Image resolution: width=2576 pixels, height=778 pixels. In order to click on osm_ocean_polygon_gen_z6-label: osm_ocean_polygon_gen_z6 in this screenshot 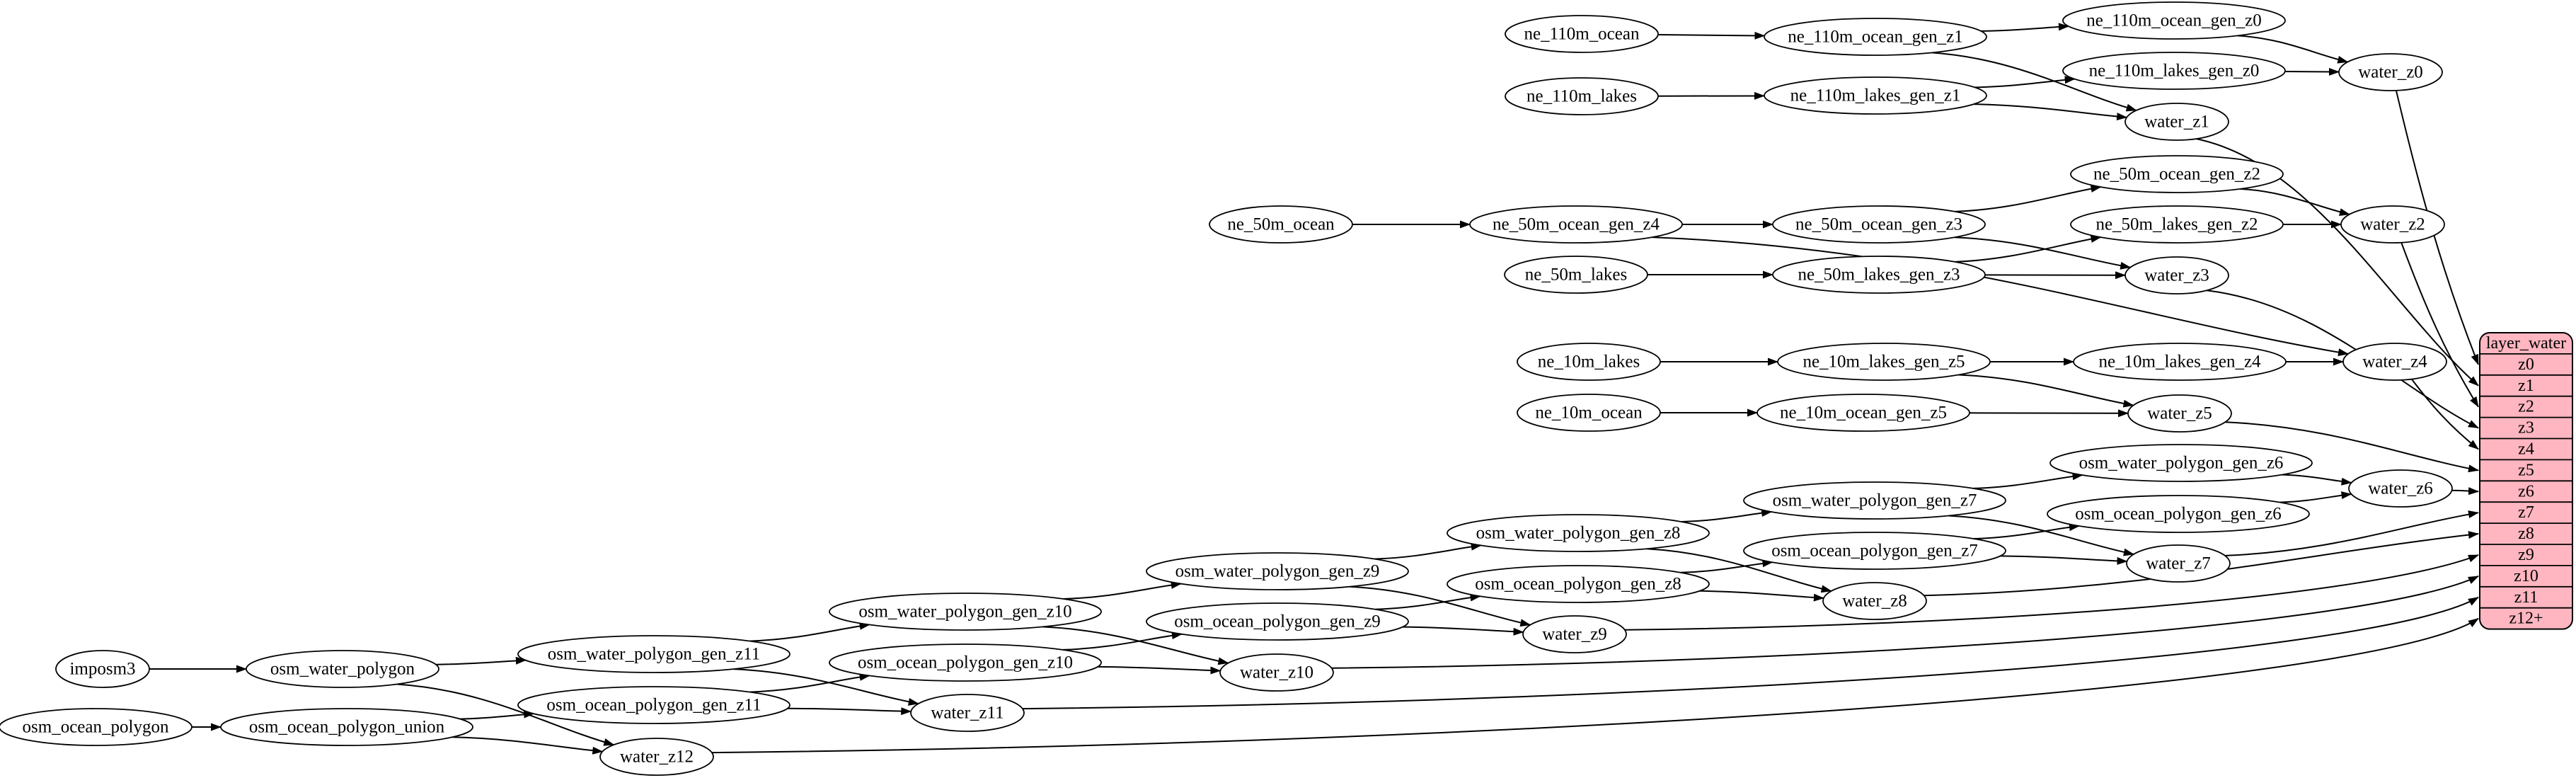, I will do `click(2178, 514)`.